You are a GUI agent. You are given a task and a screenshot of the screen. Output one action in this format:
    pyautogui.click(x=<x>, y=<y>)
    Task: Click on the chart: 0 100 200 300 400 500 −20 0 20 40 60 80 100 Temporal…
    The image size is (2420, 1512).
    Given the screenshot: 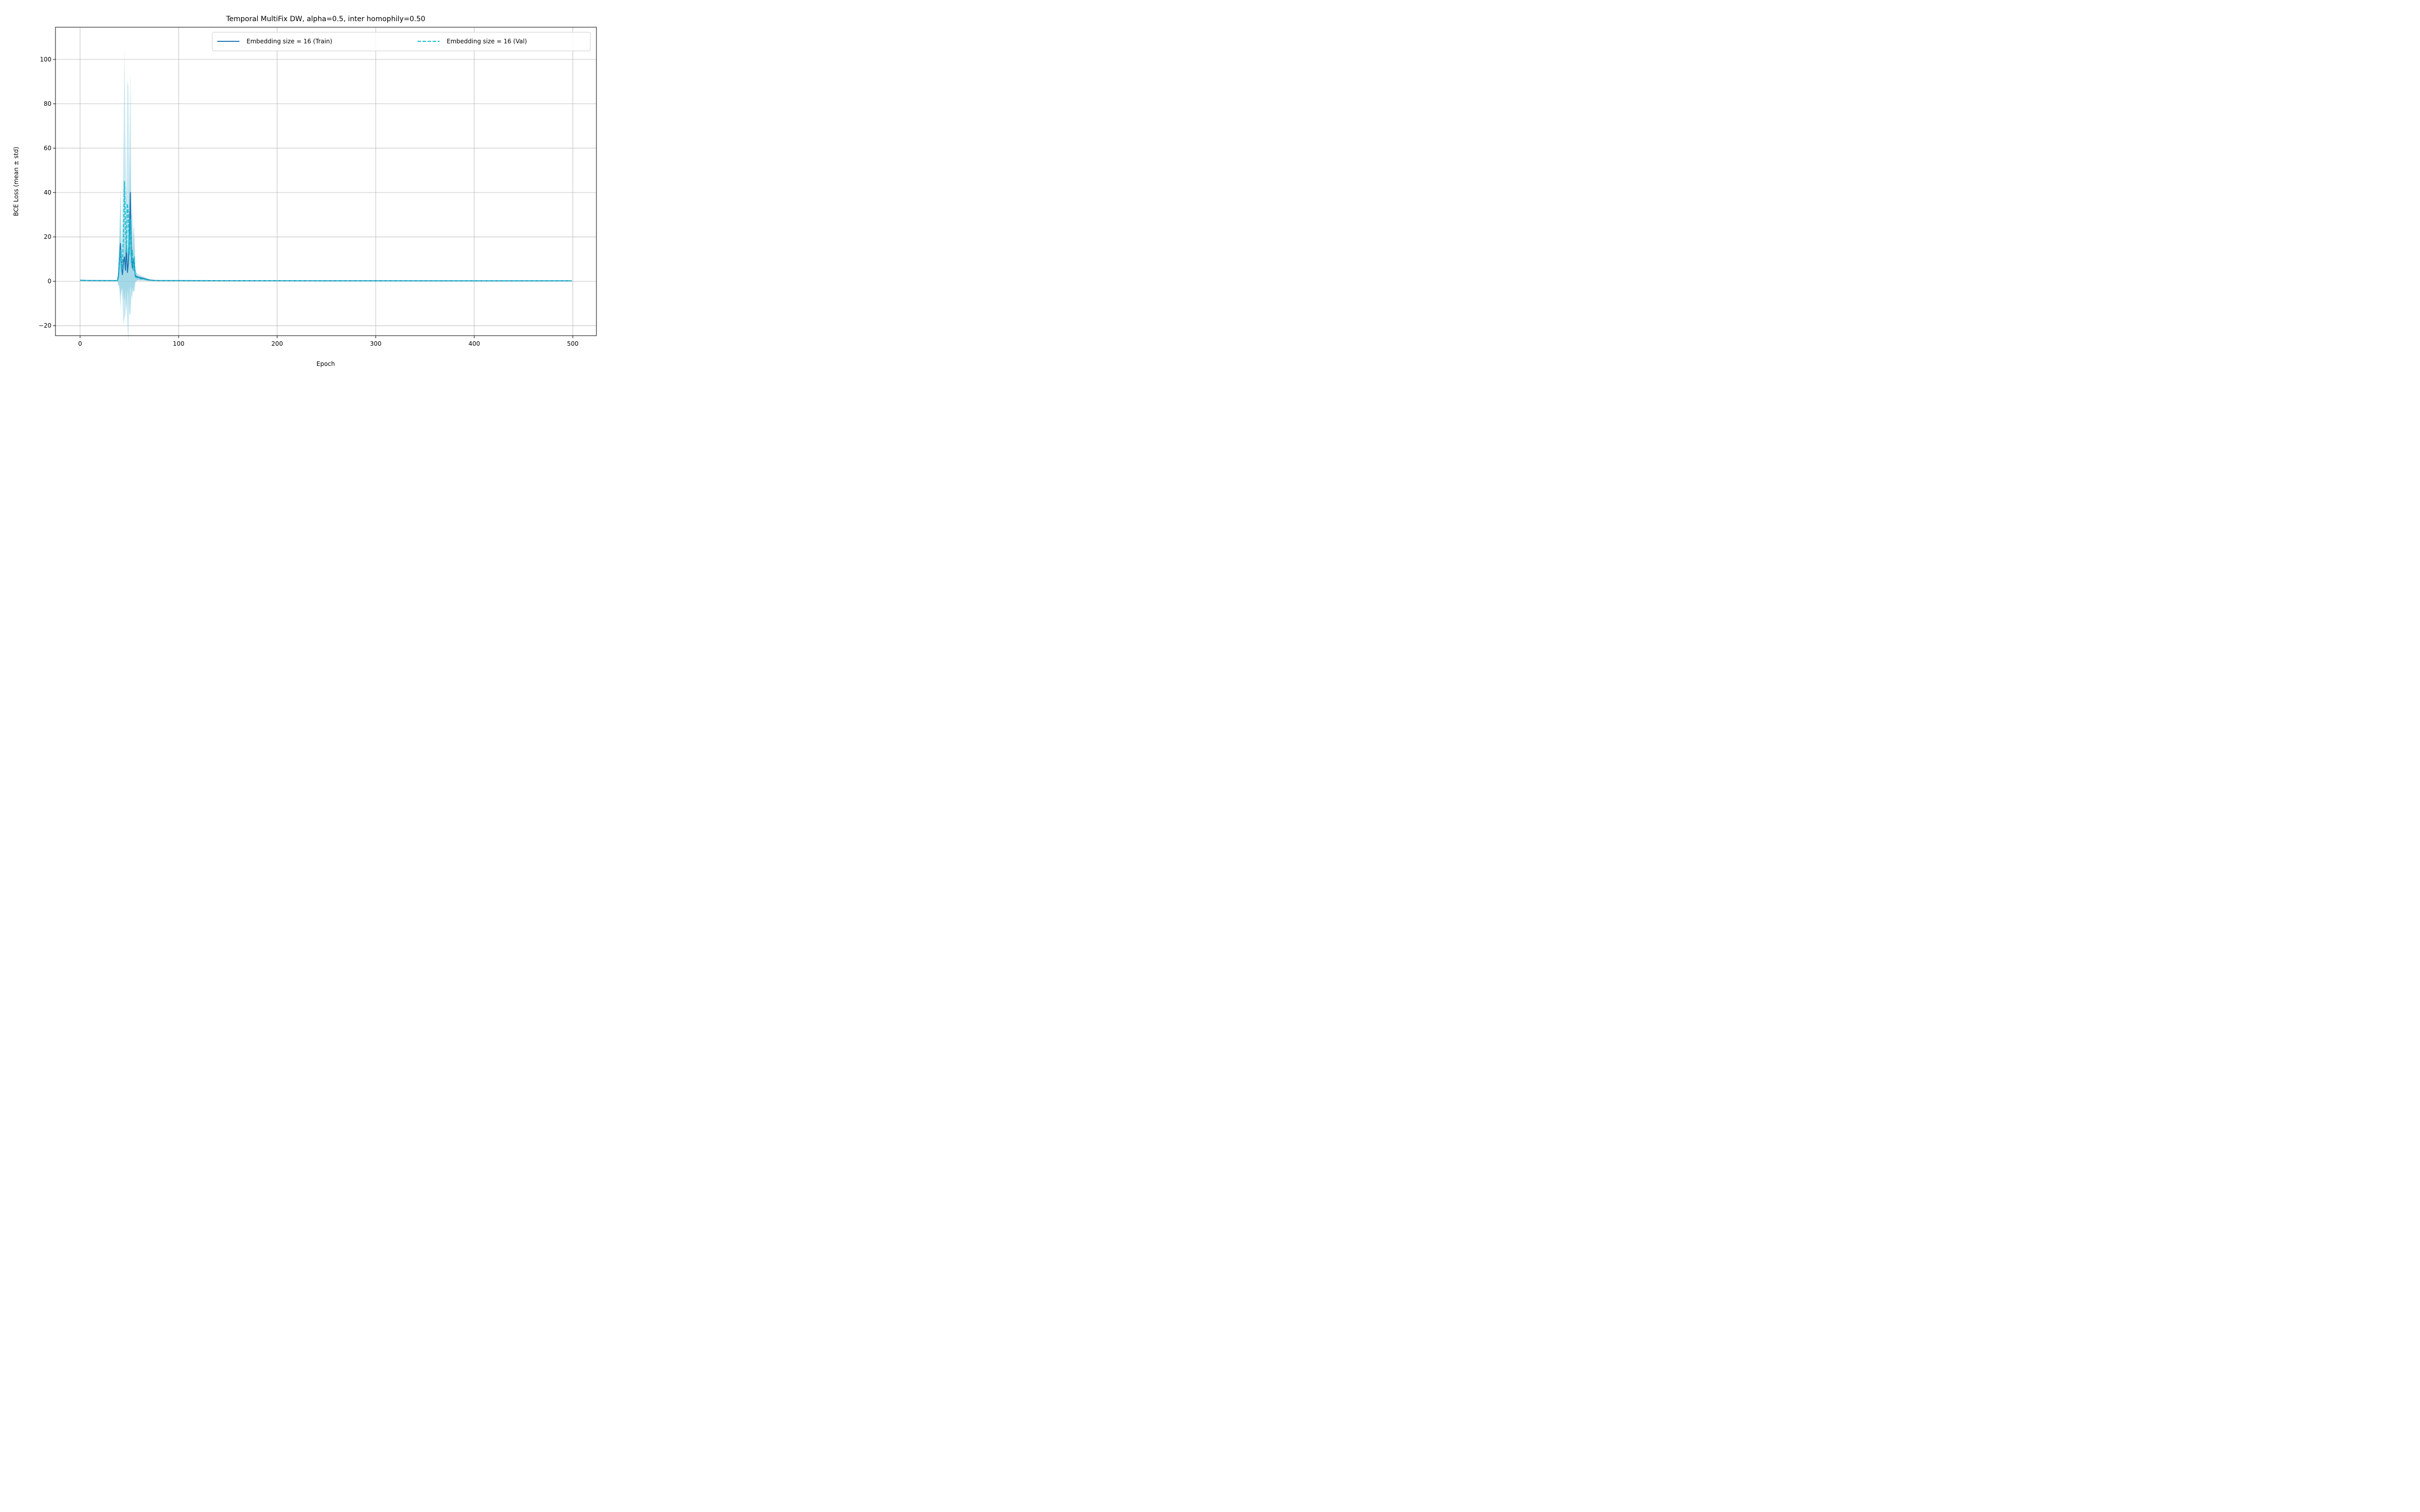 What is the action you would take?
    pyautogui.click(x=302, y=189)
    